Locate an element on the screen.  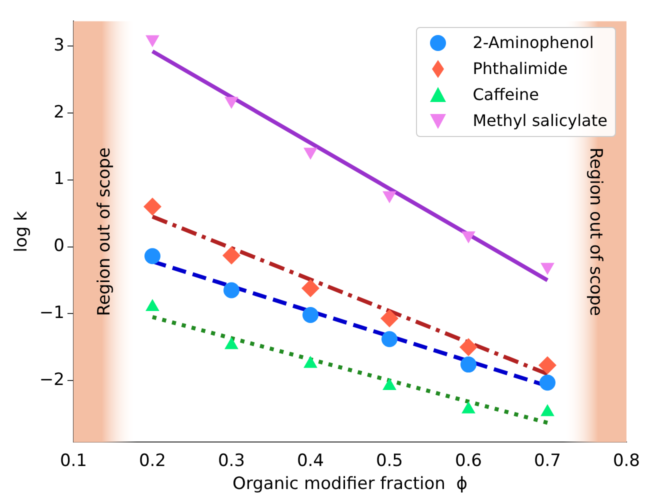
legend-label: Caffeine is located at coordinates (506, 95).